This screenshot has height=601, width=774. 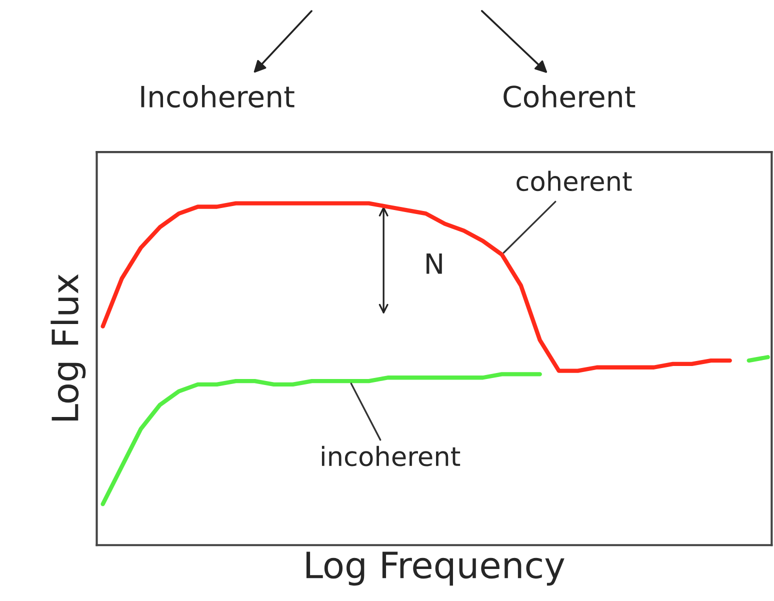 I want to click on text: Incoherent, so click(x=217, y=96).